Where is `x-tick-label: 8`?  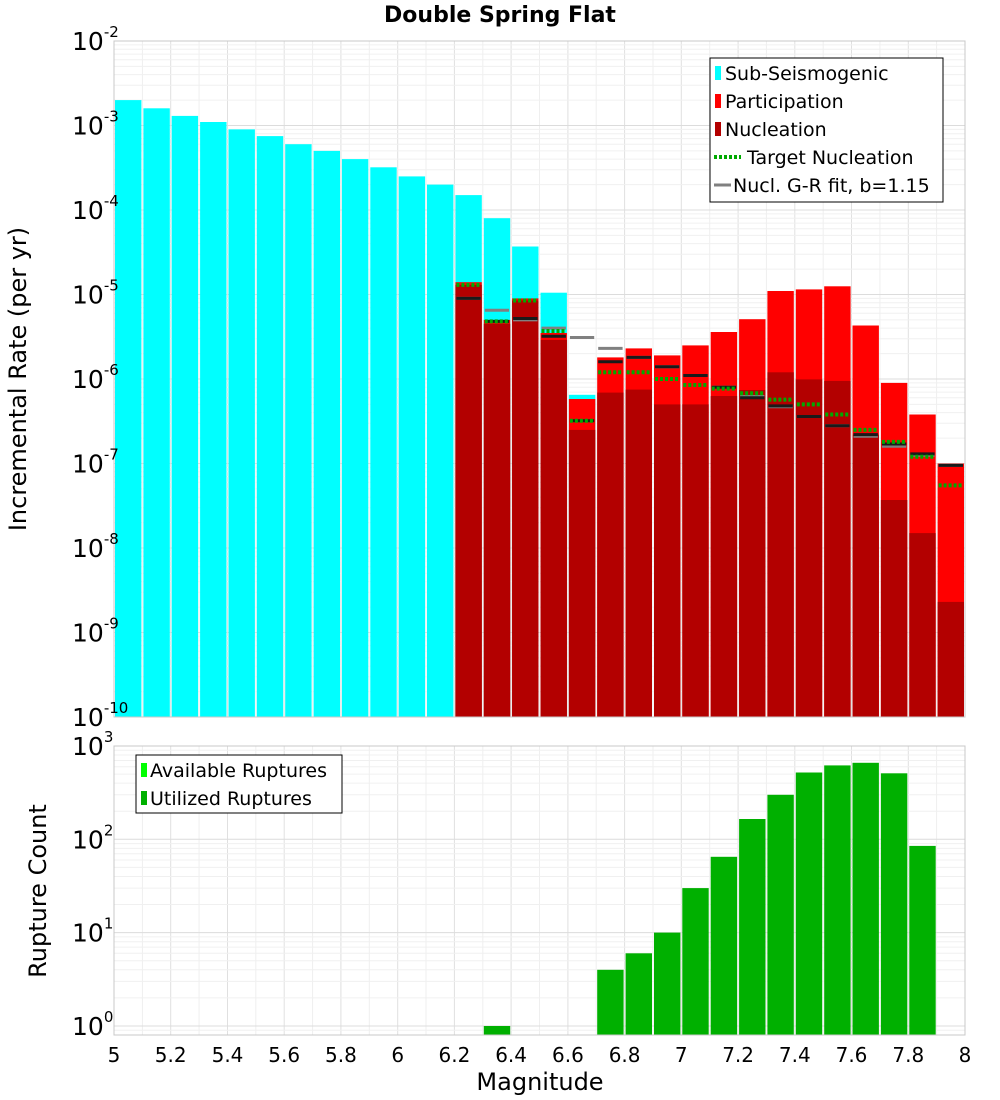
x-tick-label: 8 is located at coordinates (965, 1055).